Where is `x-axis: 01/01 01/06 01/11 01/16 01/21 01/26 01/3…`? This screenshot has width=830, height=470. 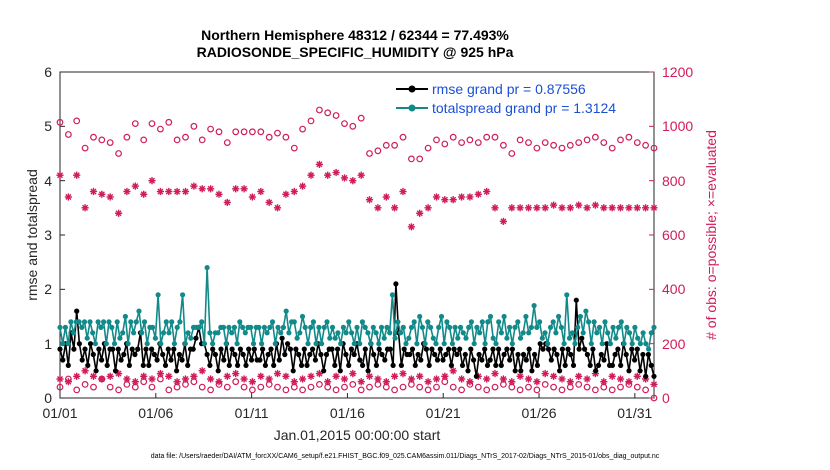 x-axis: 01/01 01/06 01/11 01/16 01/21 01/26 01/3… is located at coordinates (347, 413).